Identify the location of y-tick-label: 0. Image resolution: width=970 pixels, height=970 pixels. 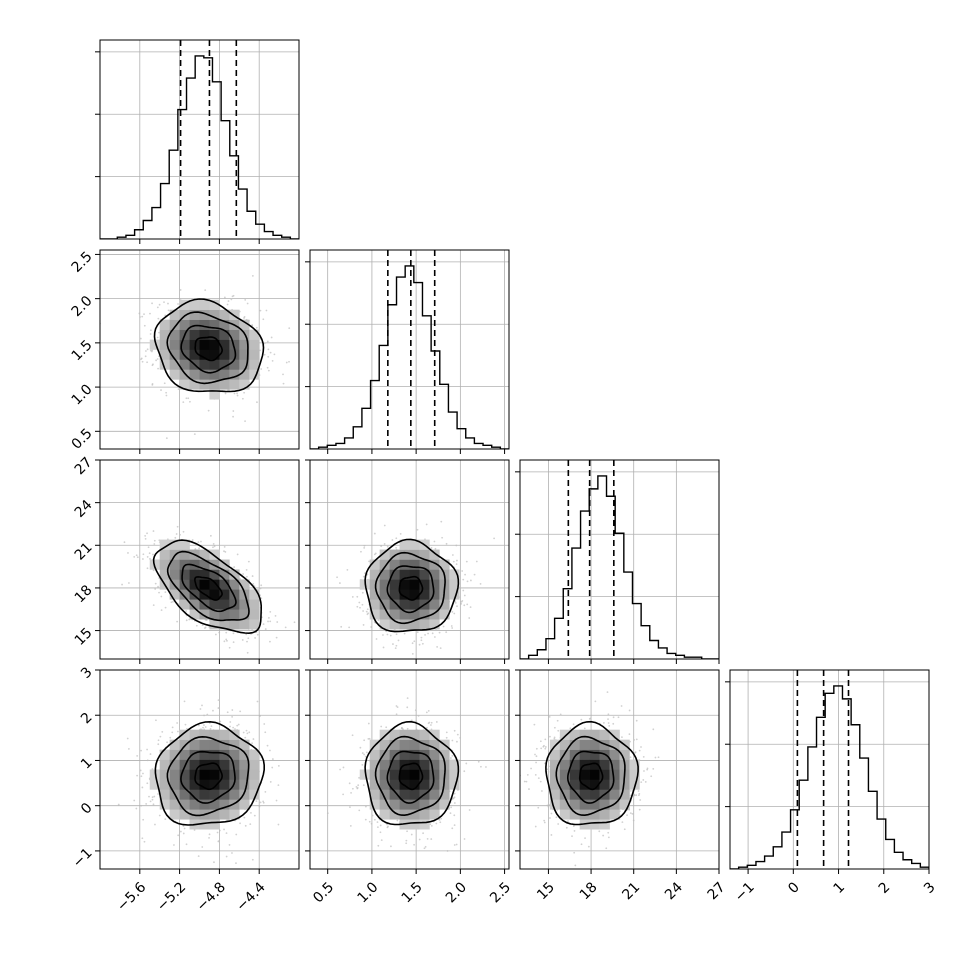
(87, 809).